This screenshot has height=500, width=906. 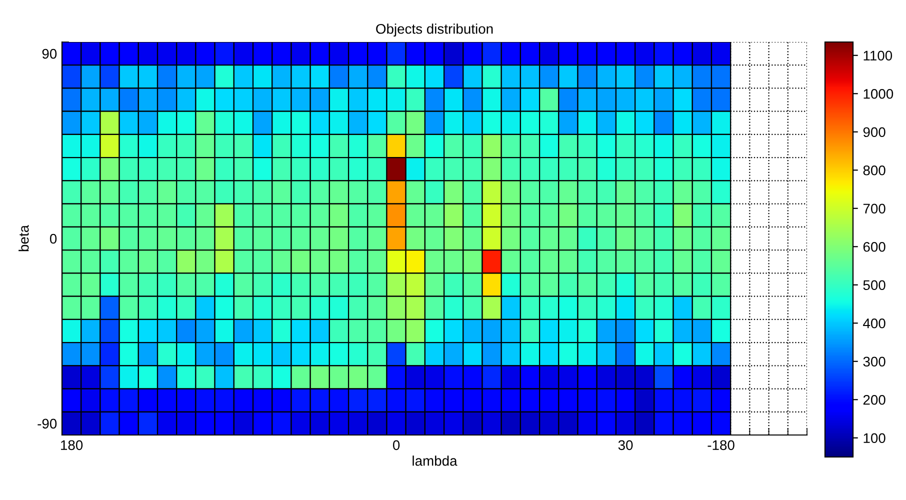 I want to click on color-bar-label: 300, so click(x=874, y=361).